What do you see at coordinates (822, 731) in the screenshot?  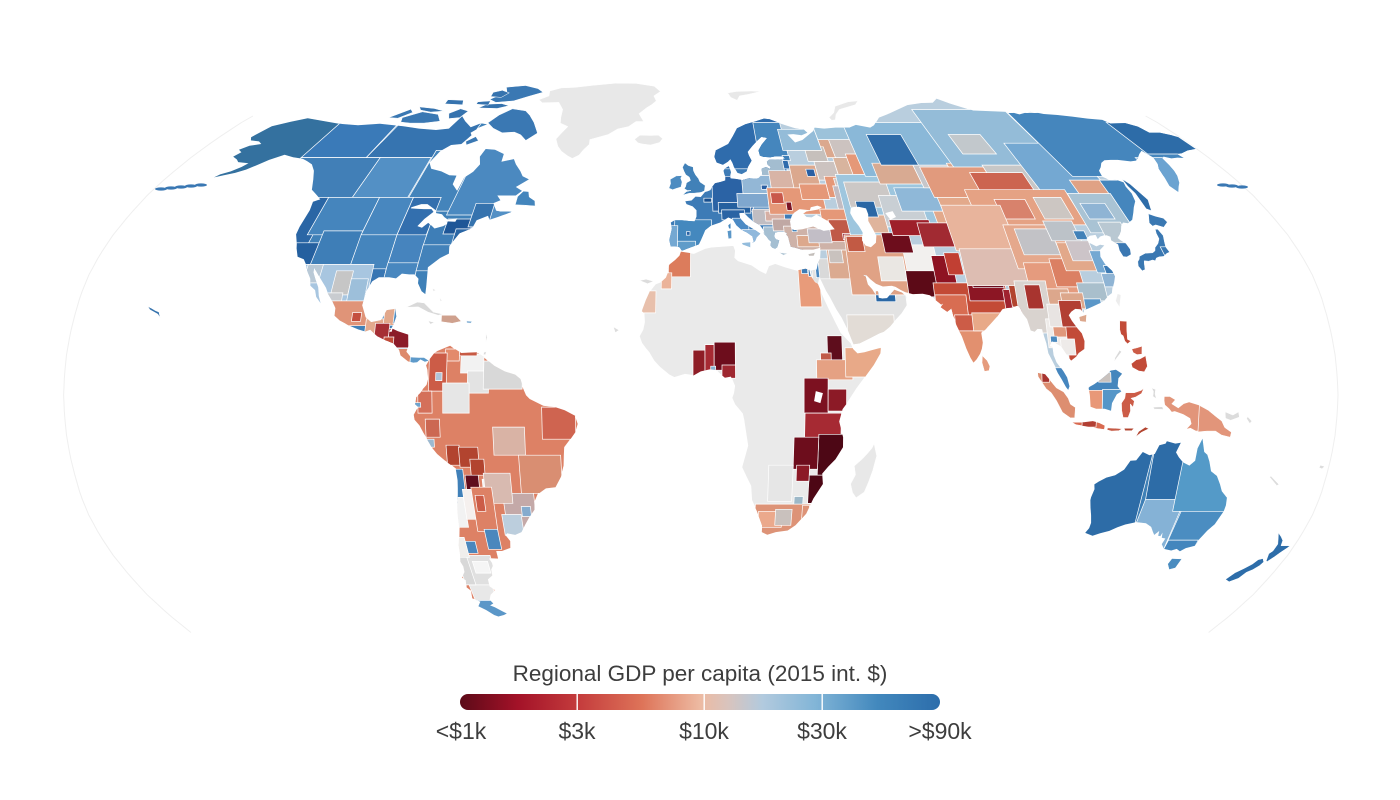 I see `svg-text: $30k` at bounding box center [822, 731].